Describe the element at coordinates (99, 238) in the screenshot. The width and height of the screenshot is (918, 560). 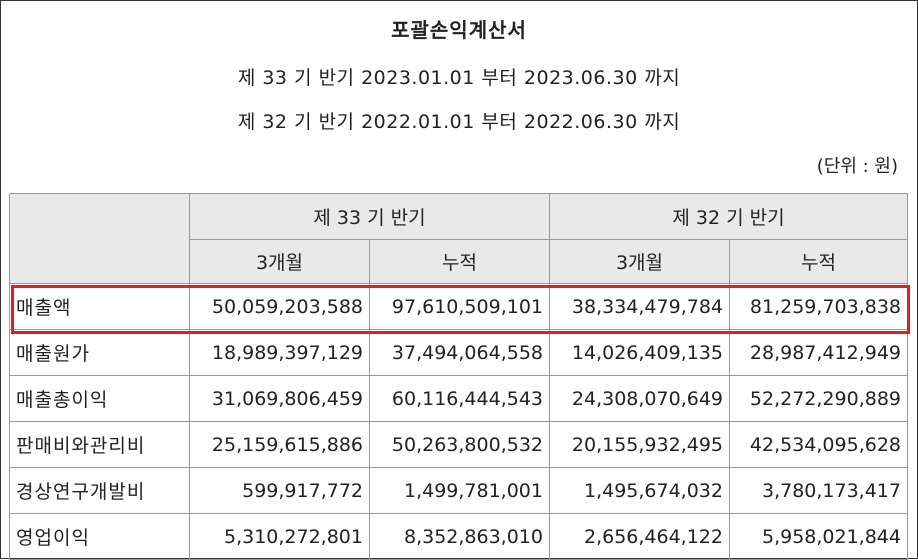
I see `header-corner` at that location.